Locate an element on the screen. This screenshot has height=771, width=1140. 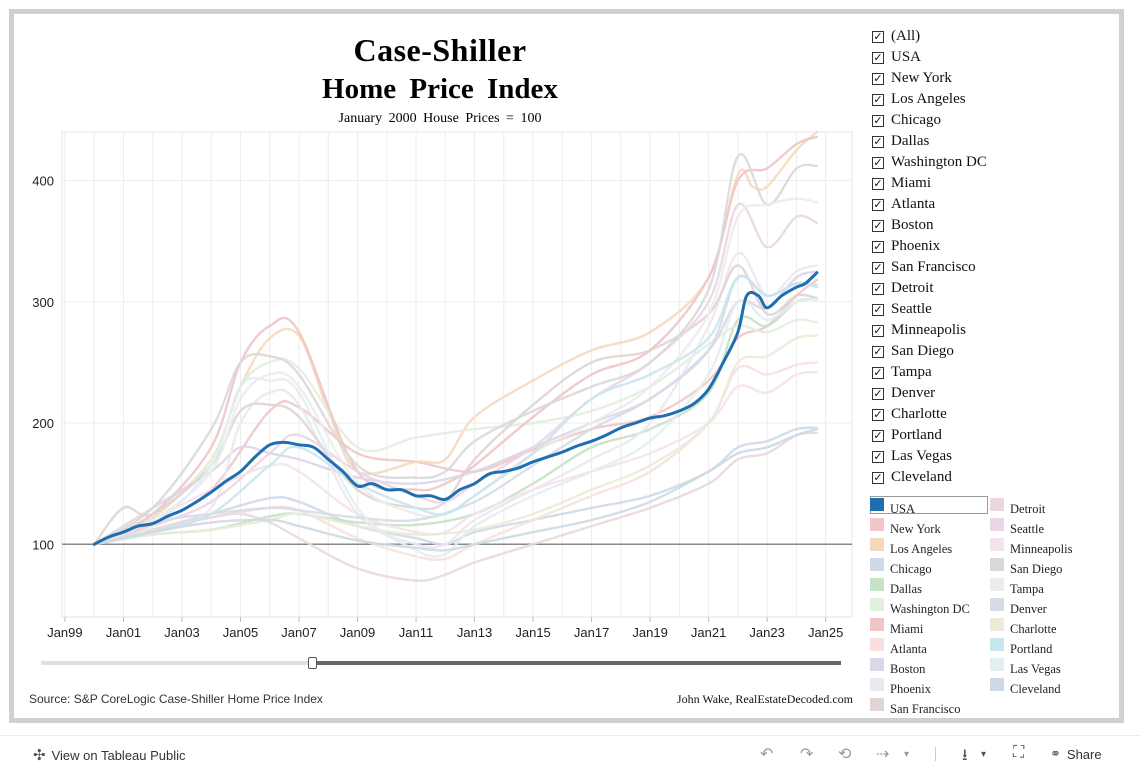
legend-item-cleveland: Cleveland is located at coordinates (1025, 686).